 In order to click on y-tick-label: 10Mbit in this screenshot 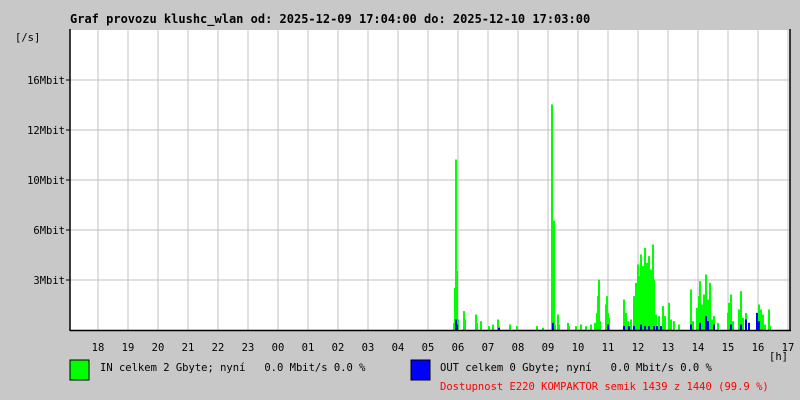, I will do `click(46, 181)`.